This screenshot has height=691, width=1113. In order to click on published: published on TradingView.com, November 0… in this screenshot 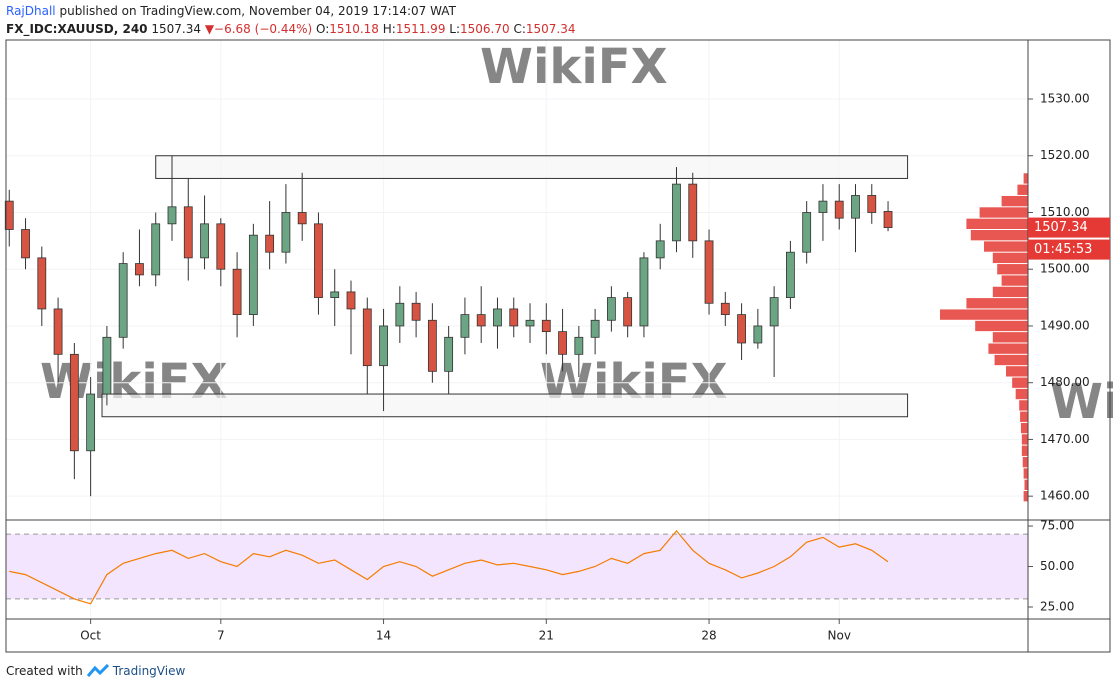, I will do `click(257, 11)`.